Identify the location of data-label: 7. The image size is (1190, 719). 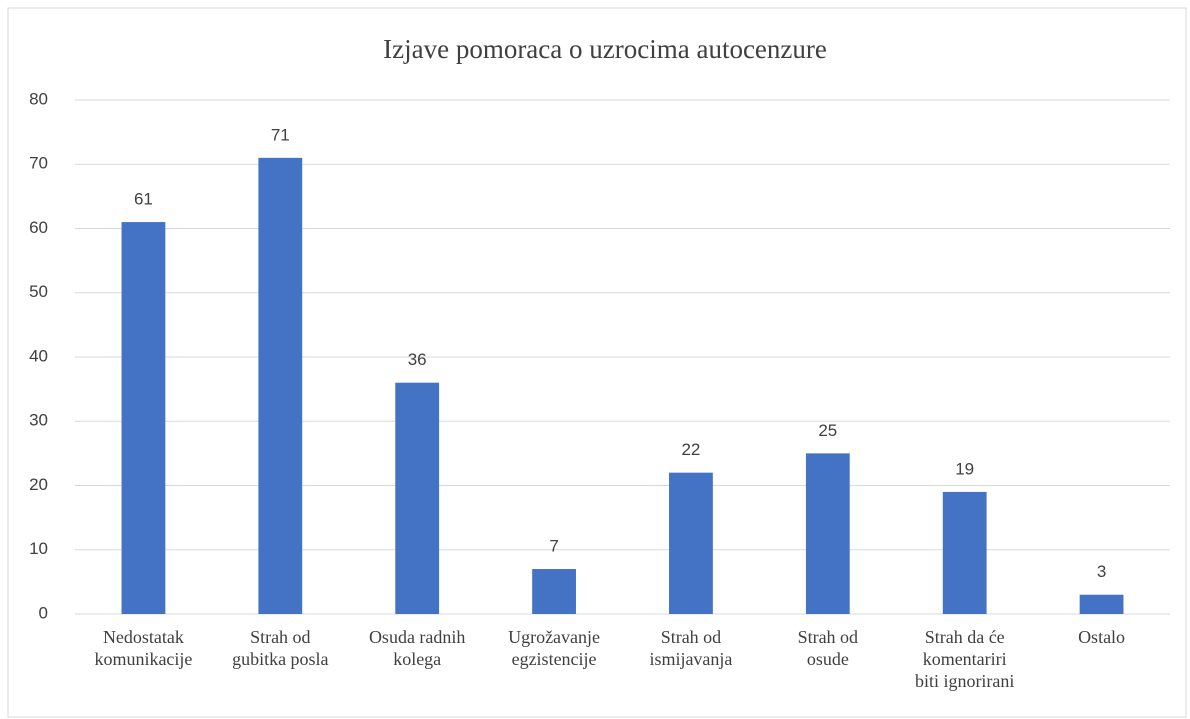
(553, 546).